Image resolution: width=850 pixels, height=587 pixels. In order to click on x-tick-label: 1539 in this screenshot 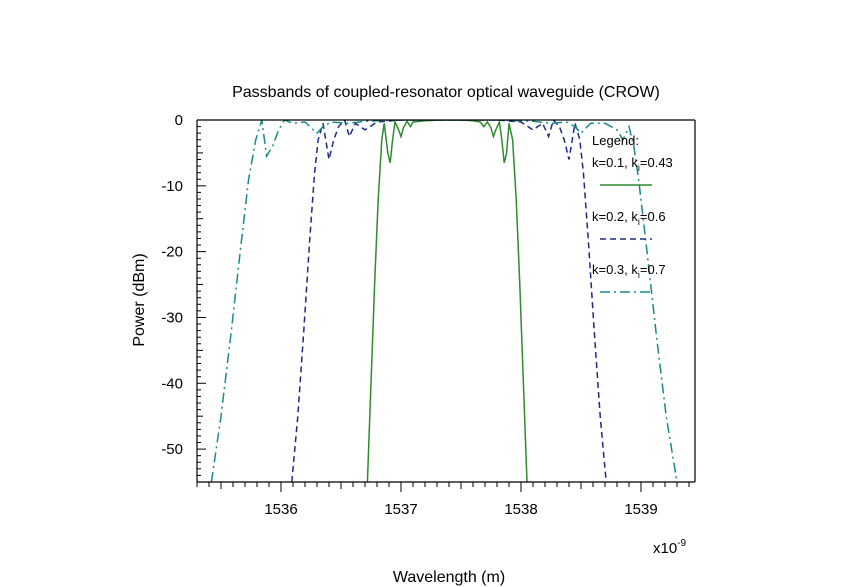, I will do `click(640, 509)`.